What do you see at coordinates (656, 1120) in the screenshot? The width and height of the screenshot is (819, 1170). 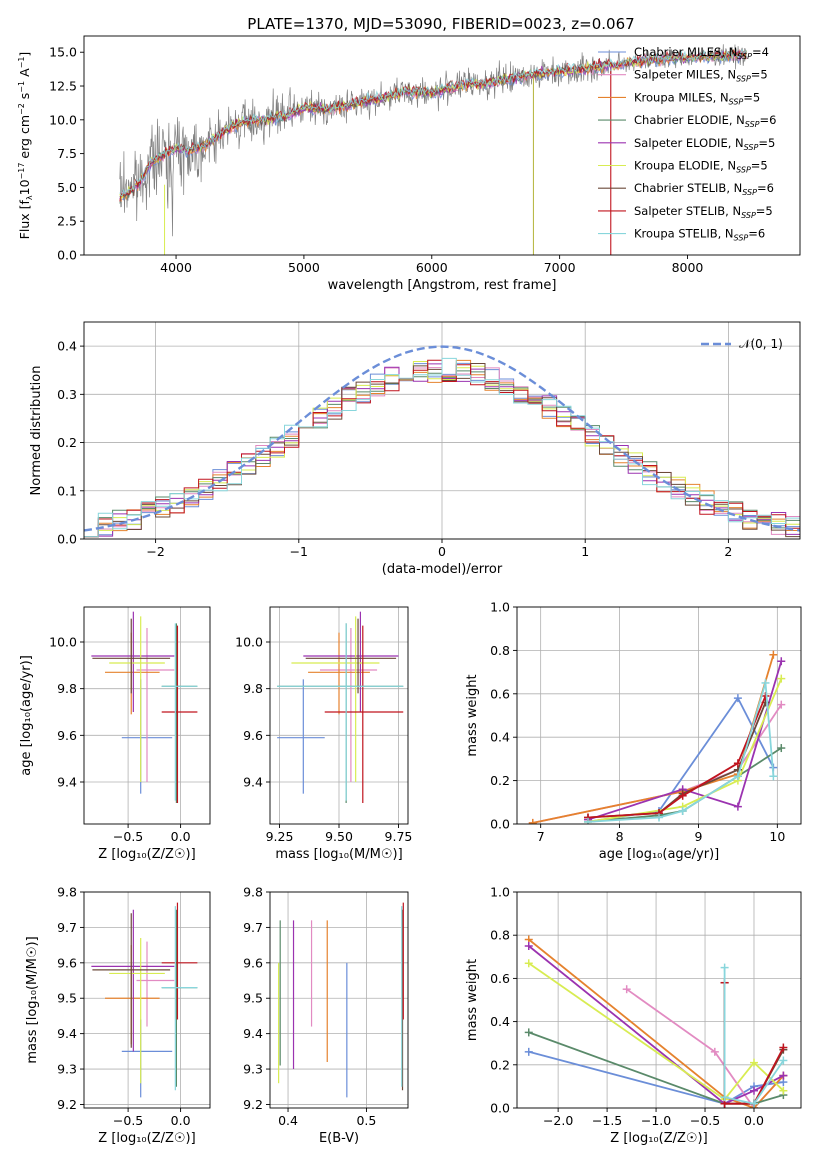 I see `x-tick-label: −1.0` at bounding box center [656, 1120].